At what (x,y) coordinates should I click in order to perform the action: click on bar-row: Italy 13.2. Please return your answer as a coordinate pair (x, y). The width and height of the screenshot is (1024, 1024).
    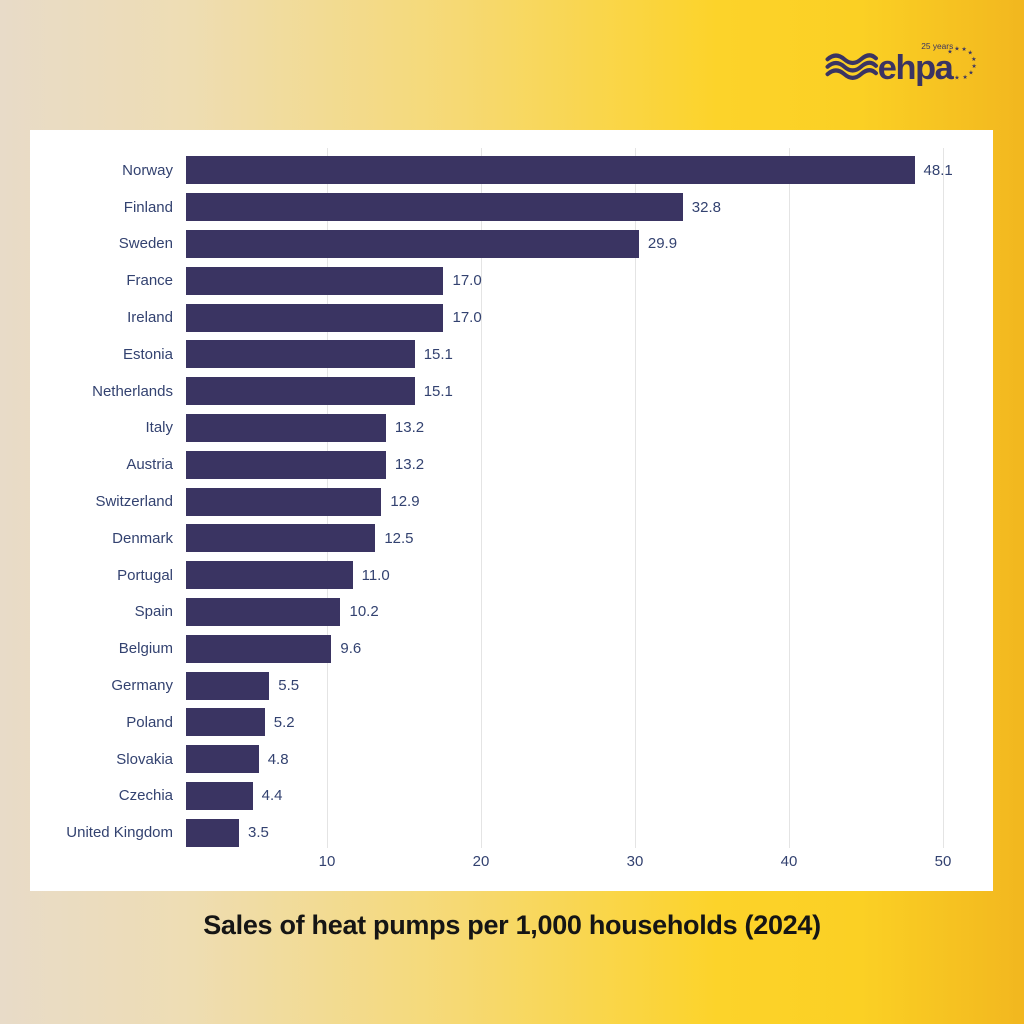
    Looking at the image, I should click on (505, 428).